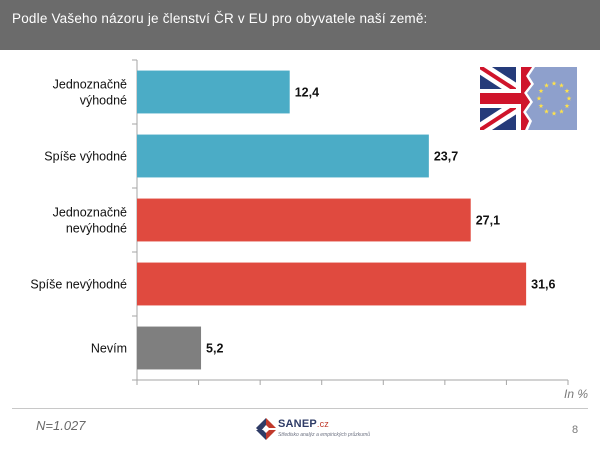 This screenshot has width=600, height=450. What do you see at coordinates (488, 221) in the screenshot?
I see `data-label: 27,1` at bounding box center [488, 221].